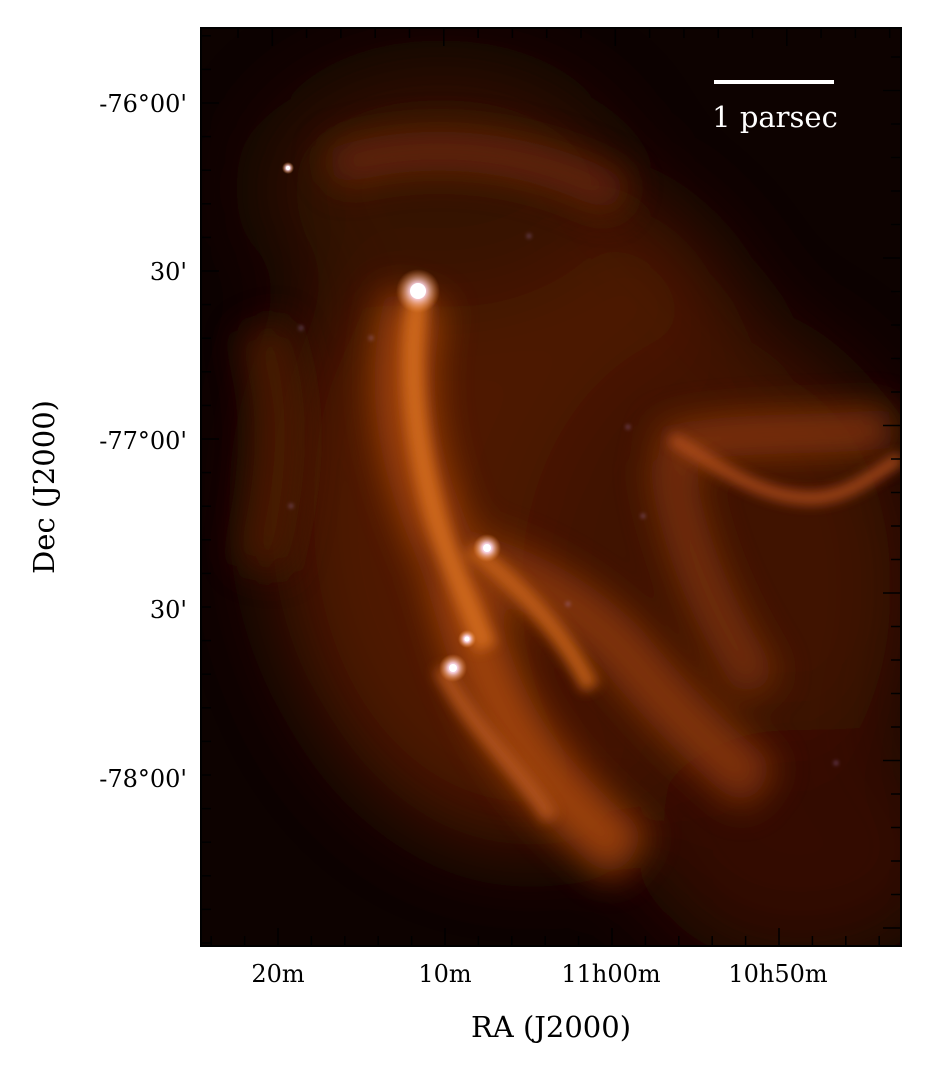 Image resolution: width=929 pixels, height=1074 pixels. I want to click on x-tick-label: 10h50m, so click(778, 974).